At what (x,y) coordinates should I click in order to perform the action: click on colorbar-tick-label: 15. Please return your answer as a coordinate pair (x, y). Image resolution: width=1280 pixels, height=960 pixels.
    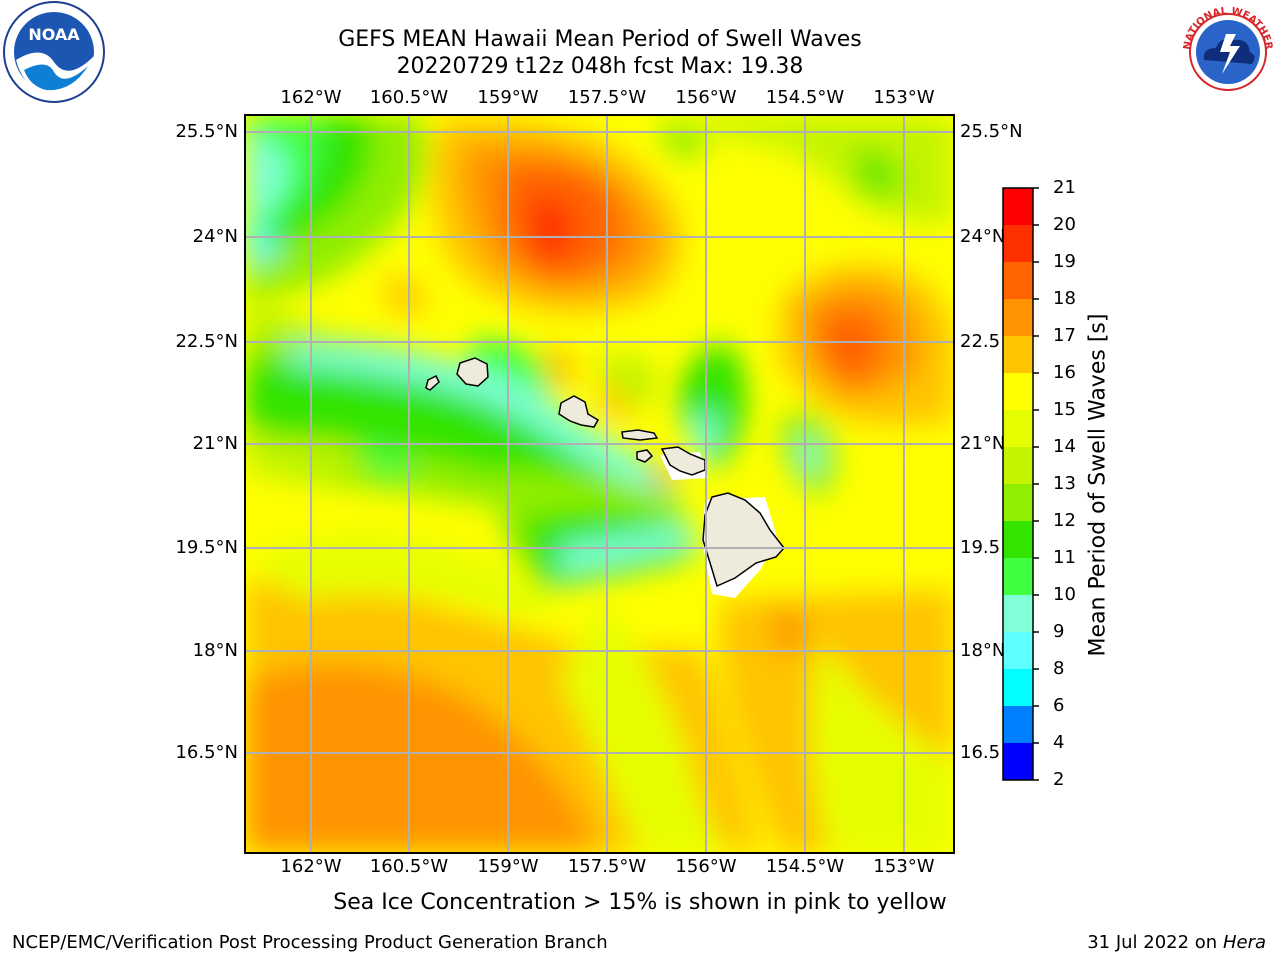
    Looking at the image, I should click on (1064, 409).